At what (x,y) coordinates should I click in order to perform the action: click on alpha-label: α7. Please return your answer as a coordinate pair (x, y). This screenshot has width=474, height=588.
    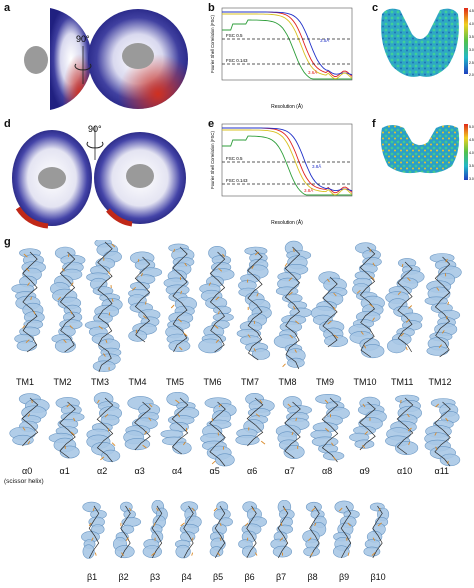
    Looking at the image, I should click on (289, 471).